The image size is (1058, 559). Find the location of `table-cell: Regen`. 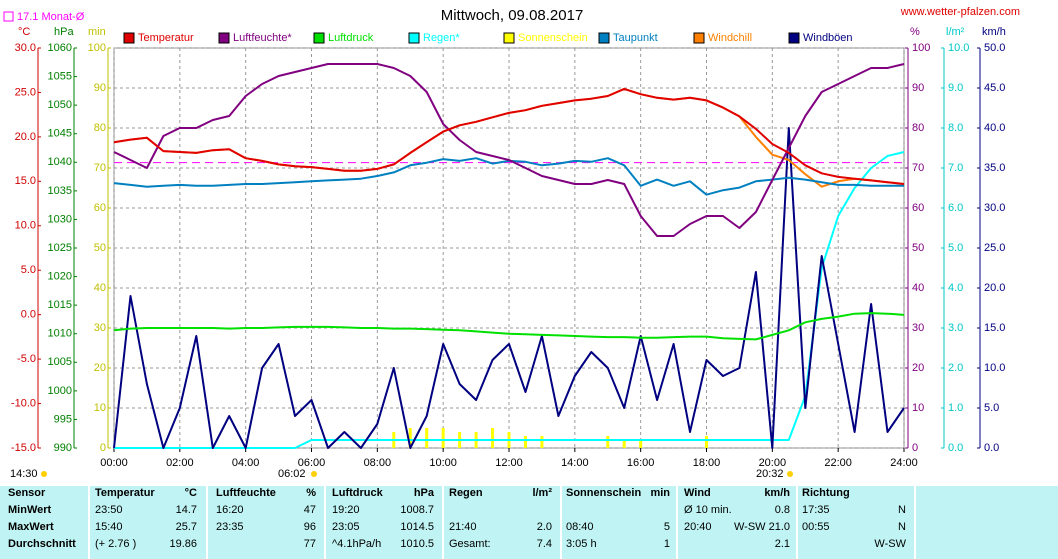

table-cell: Regen is located at coordinates (466, 493).